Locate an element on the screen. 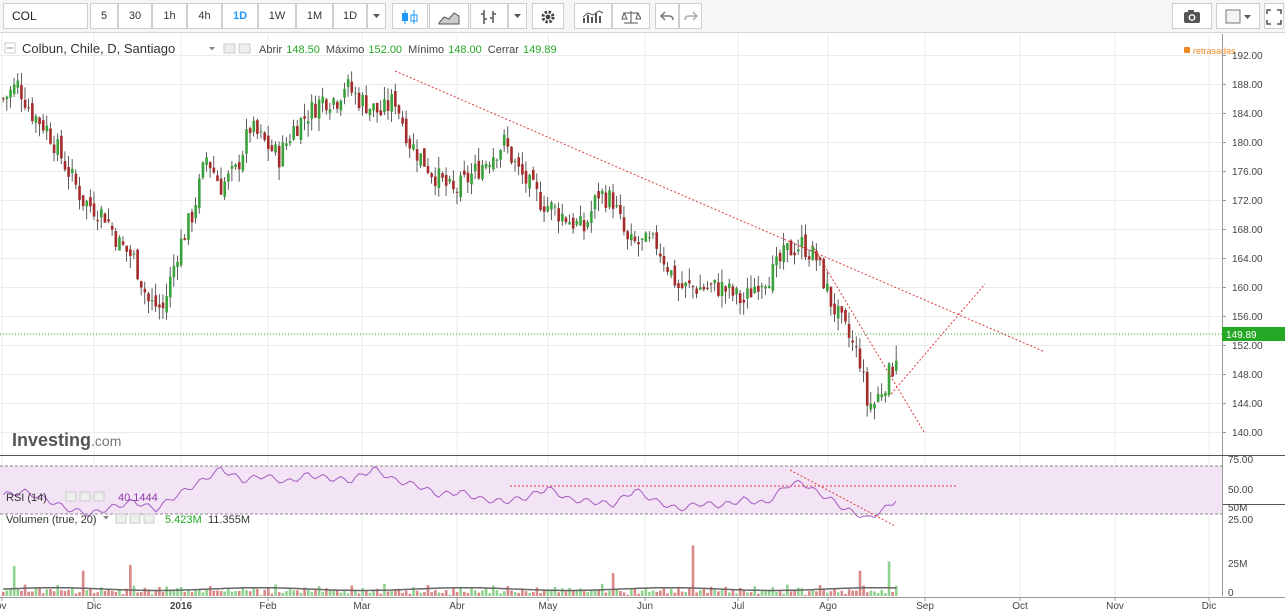 The height and width of the screenshot is (612, 1285). volume-bars is located at coordinates (450, 570).